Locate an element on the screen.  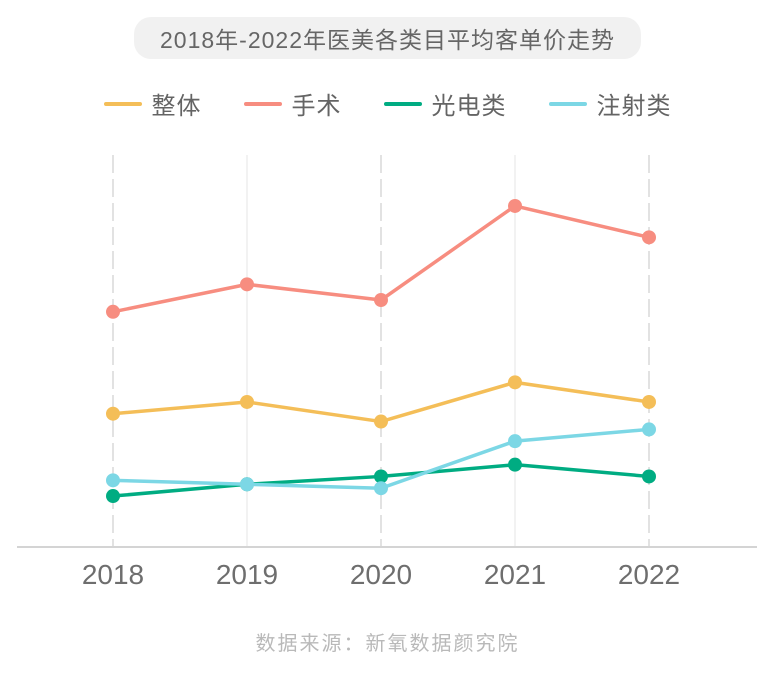
data-point-注射类-2019 is located at coordinates (247, 484).